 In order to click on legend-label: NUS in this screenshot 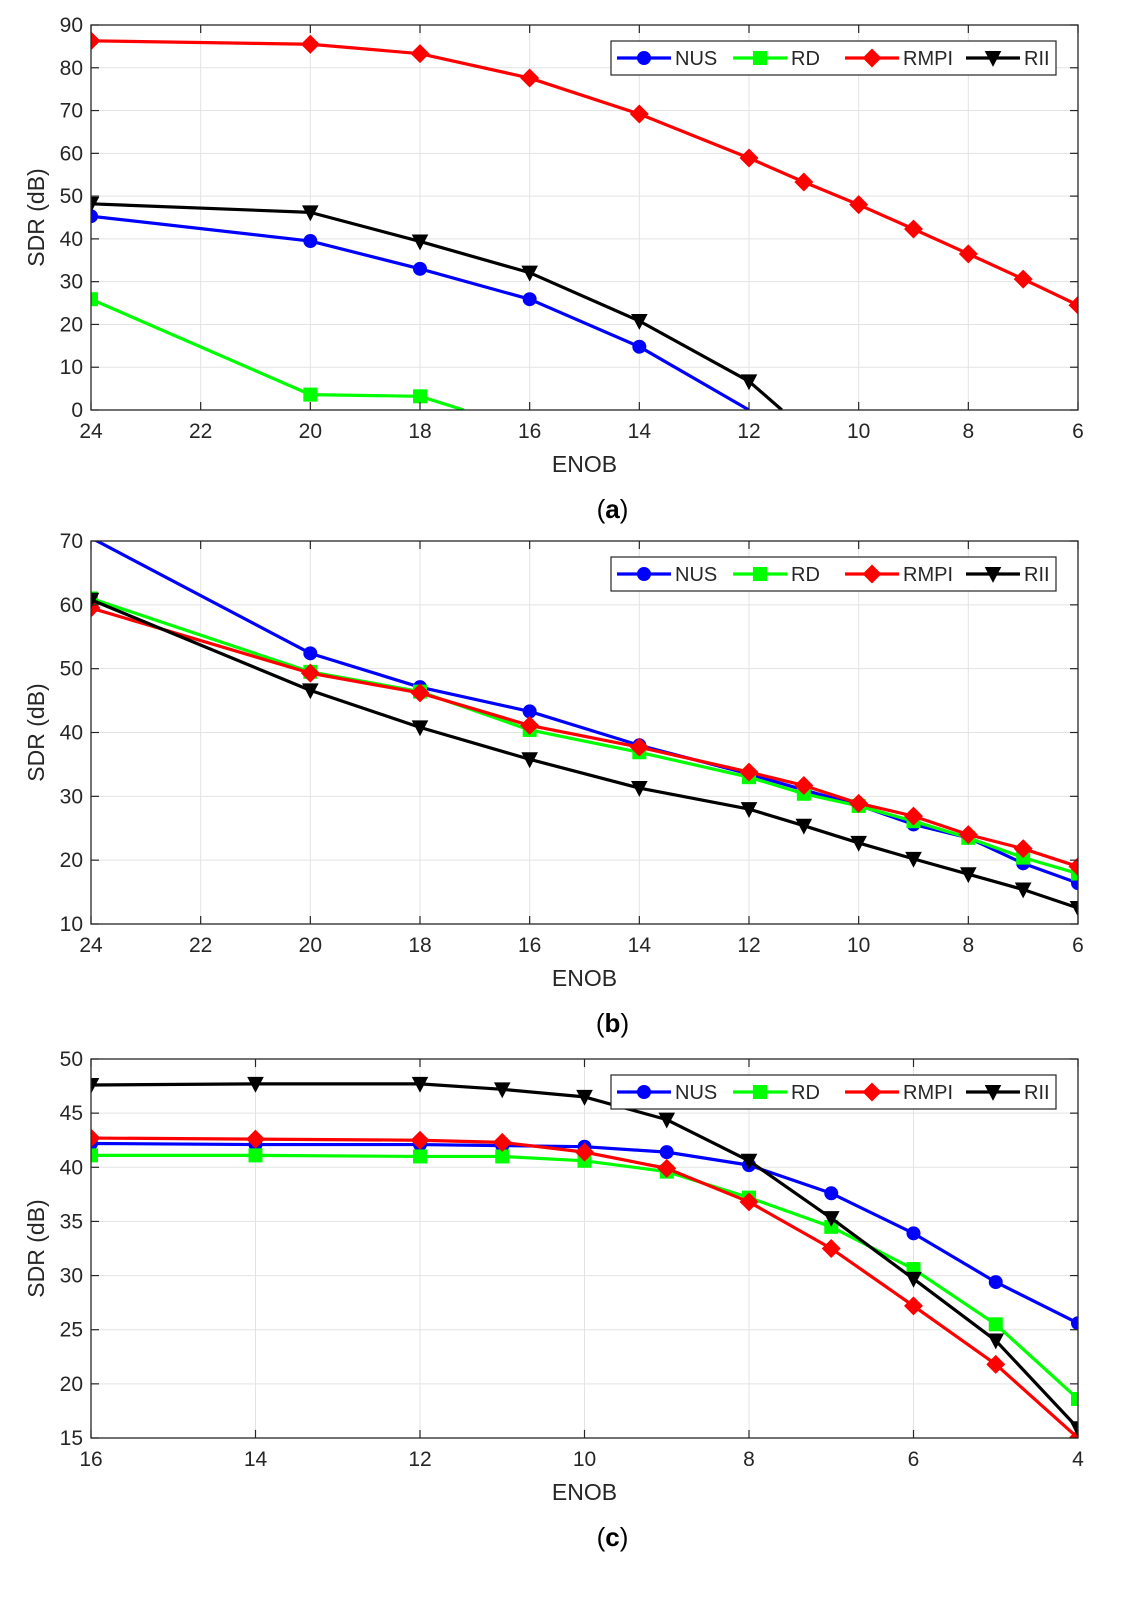, I will do `click(696, 59)`.